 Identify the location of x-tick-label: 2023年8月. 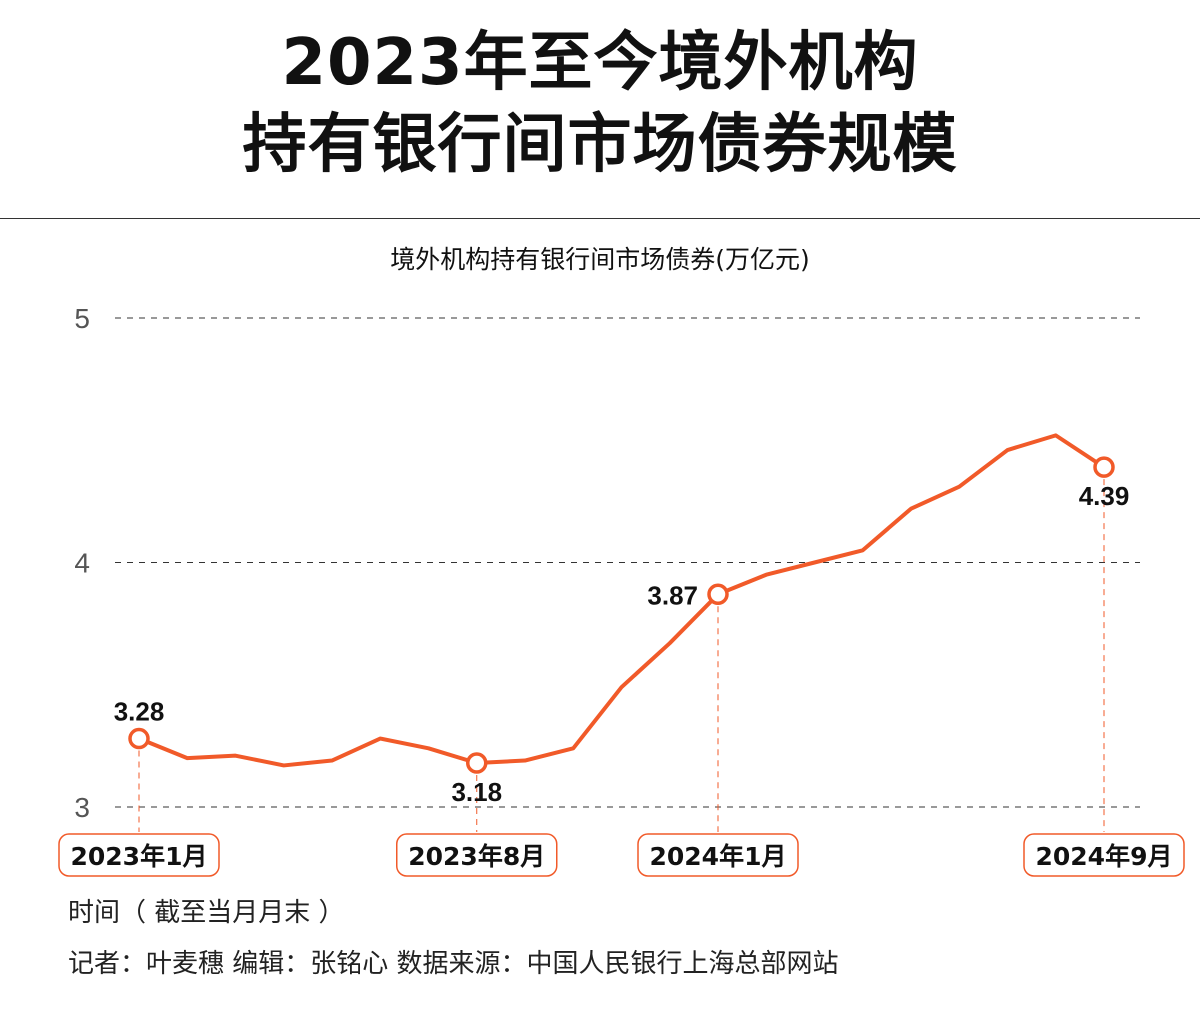
(476, 856).